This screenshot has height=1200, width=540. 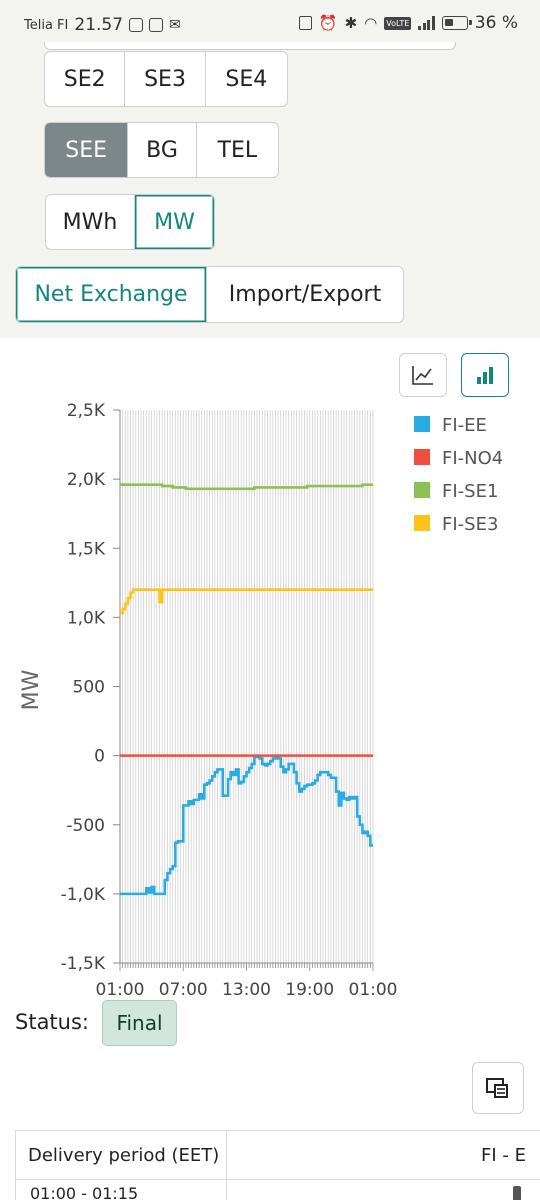 What do you see at coordinates (517, 1193) in the screenshot?
I see `horizontal-scrollbar` at bounding box center [517, 1193].